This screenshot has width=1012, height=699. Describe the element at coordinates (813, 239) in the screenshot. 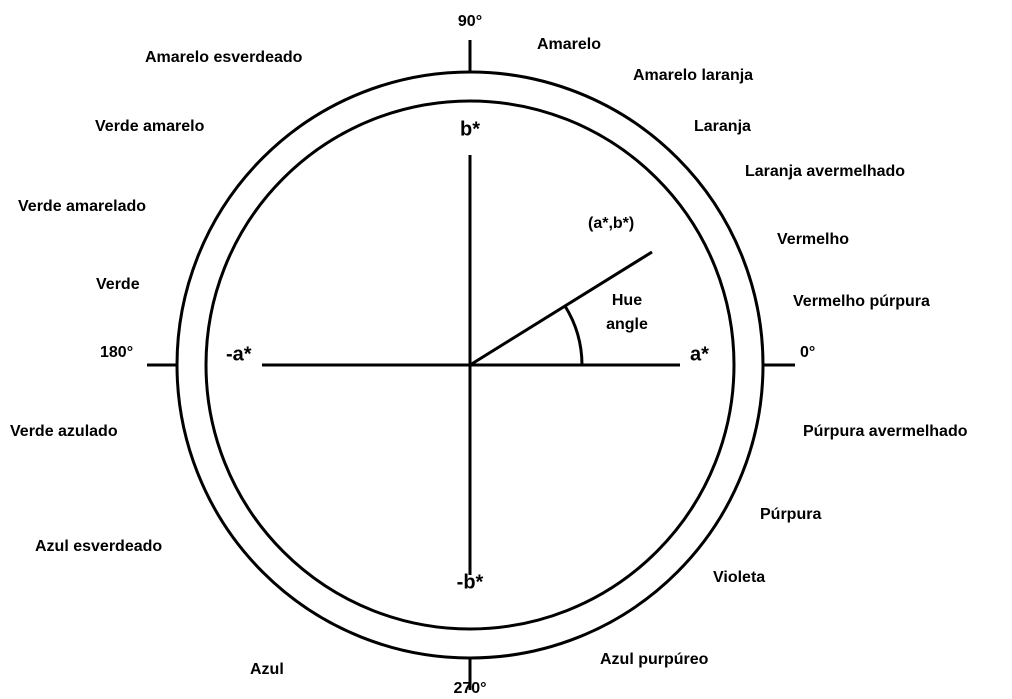

I see `hue-label: Vermelho` at that location.